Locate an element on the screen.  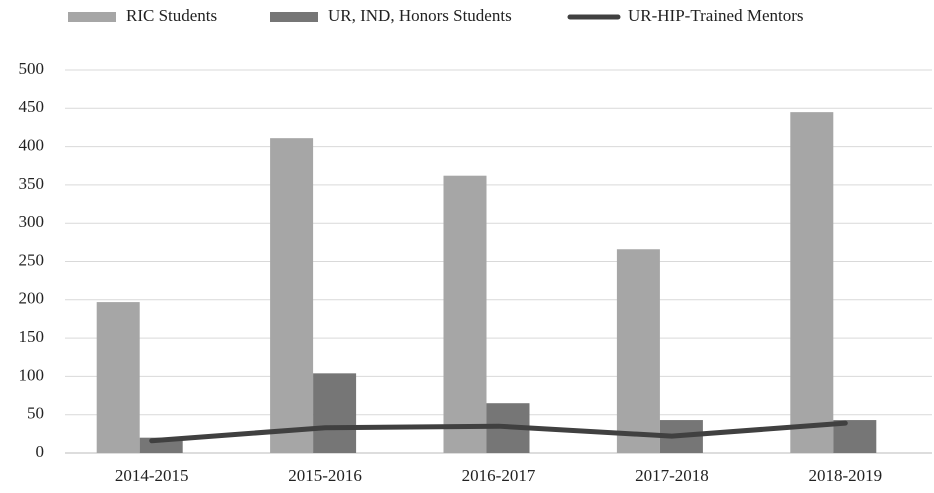
y-tick-label: 150 is located at coordinates (32, 336).